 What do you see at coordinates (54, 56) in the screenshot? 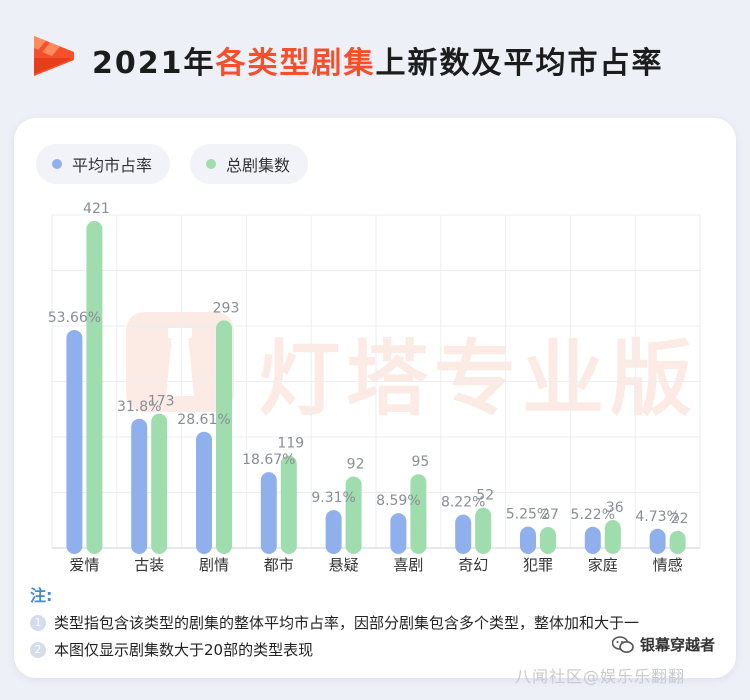
I see `film-clapper-icon` at bounding box center [54, 56].